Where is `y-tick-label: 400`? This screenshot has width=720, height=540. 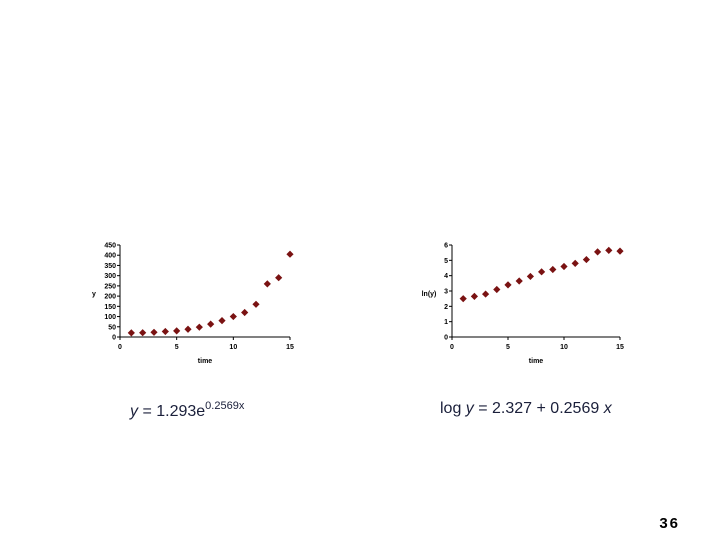 y-tick-label: 400 is located at coordinates (110, 256).